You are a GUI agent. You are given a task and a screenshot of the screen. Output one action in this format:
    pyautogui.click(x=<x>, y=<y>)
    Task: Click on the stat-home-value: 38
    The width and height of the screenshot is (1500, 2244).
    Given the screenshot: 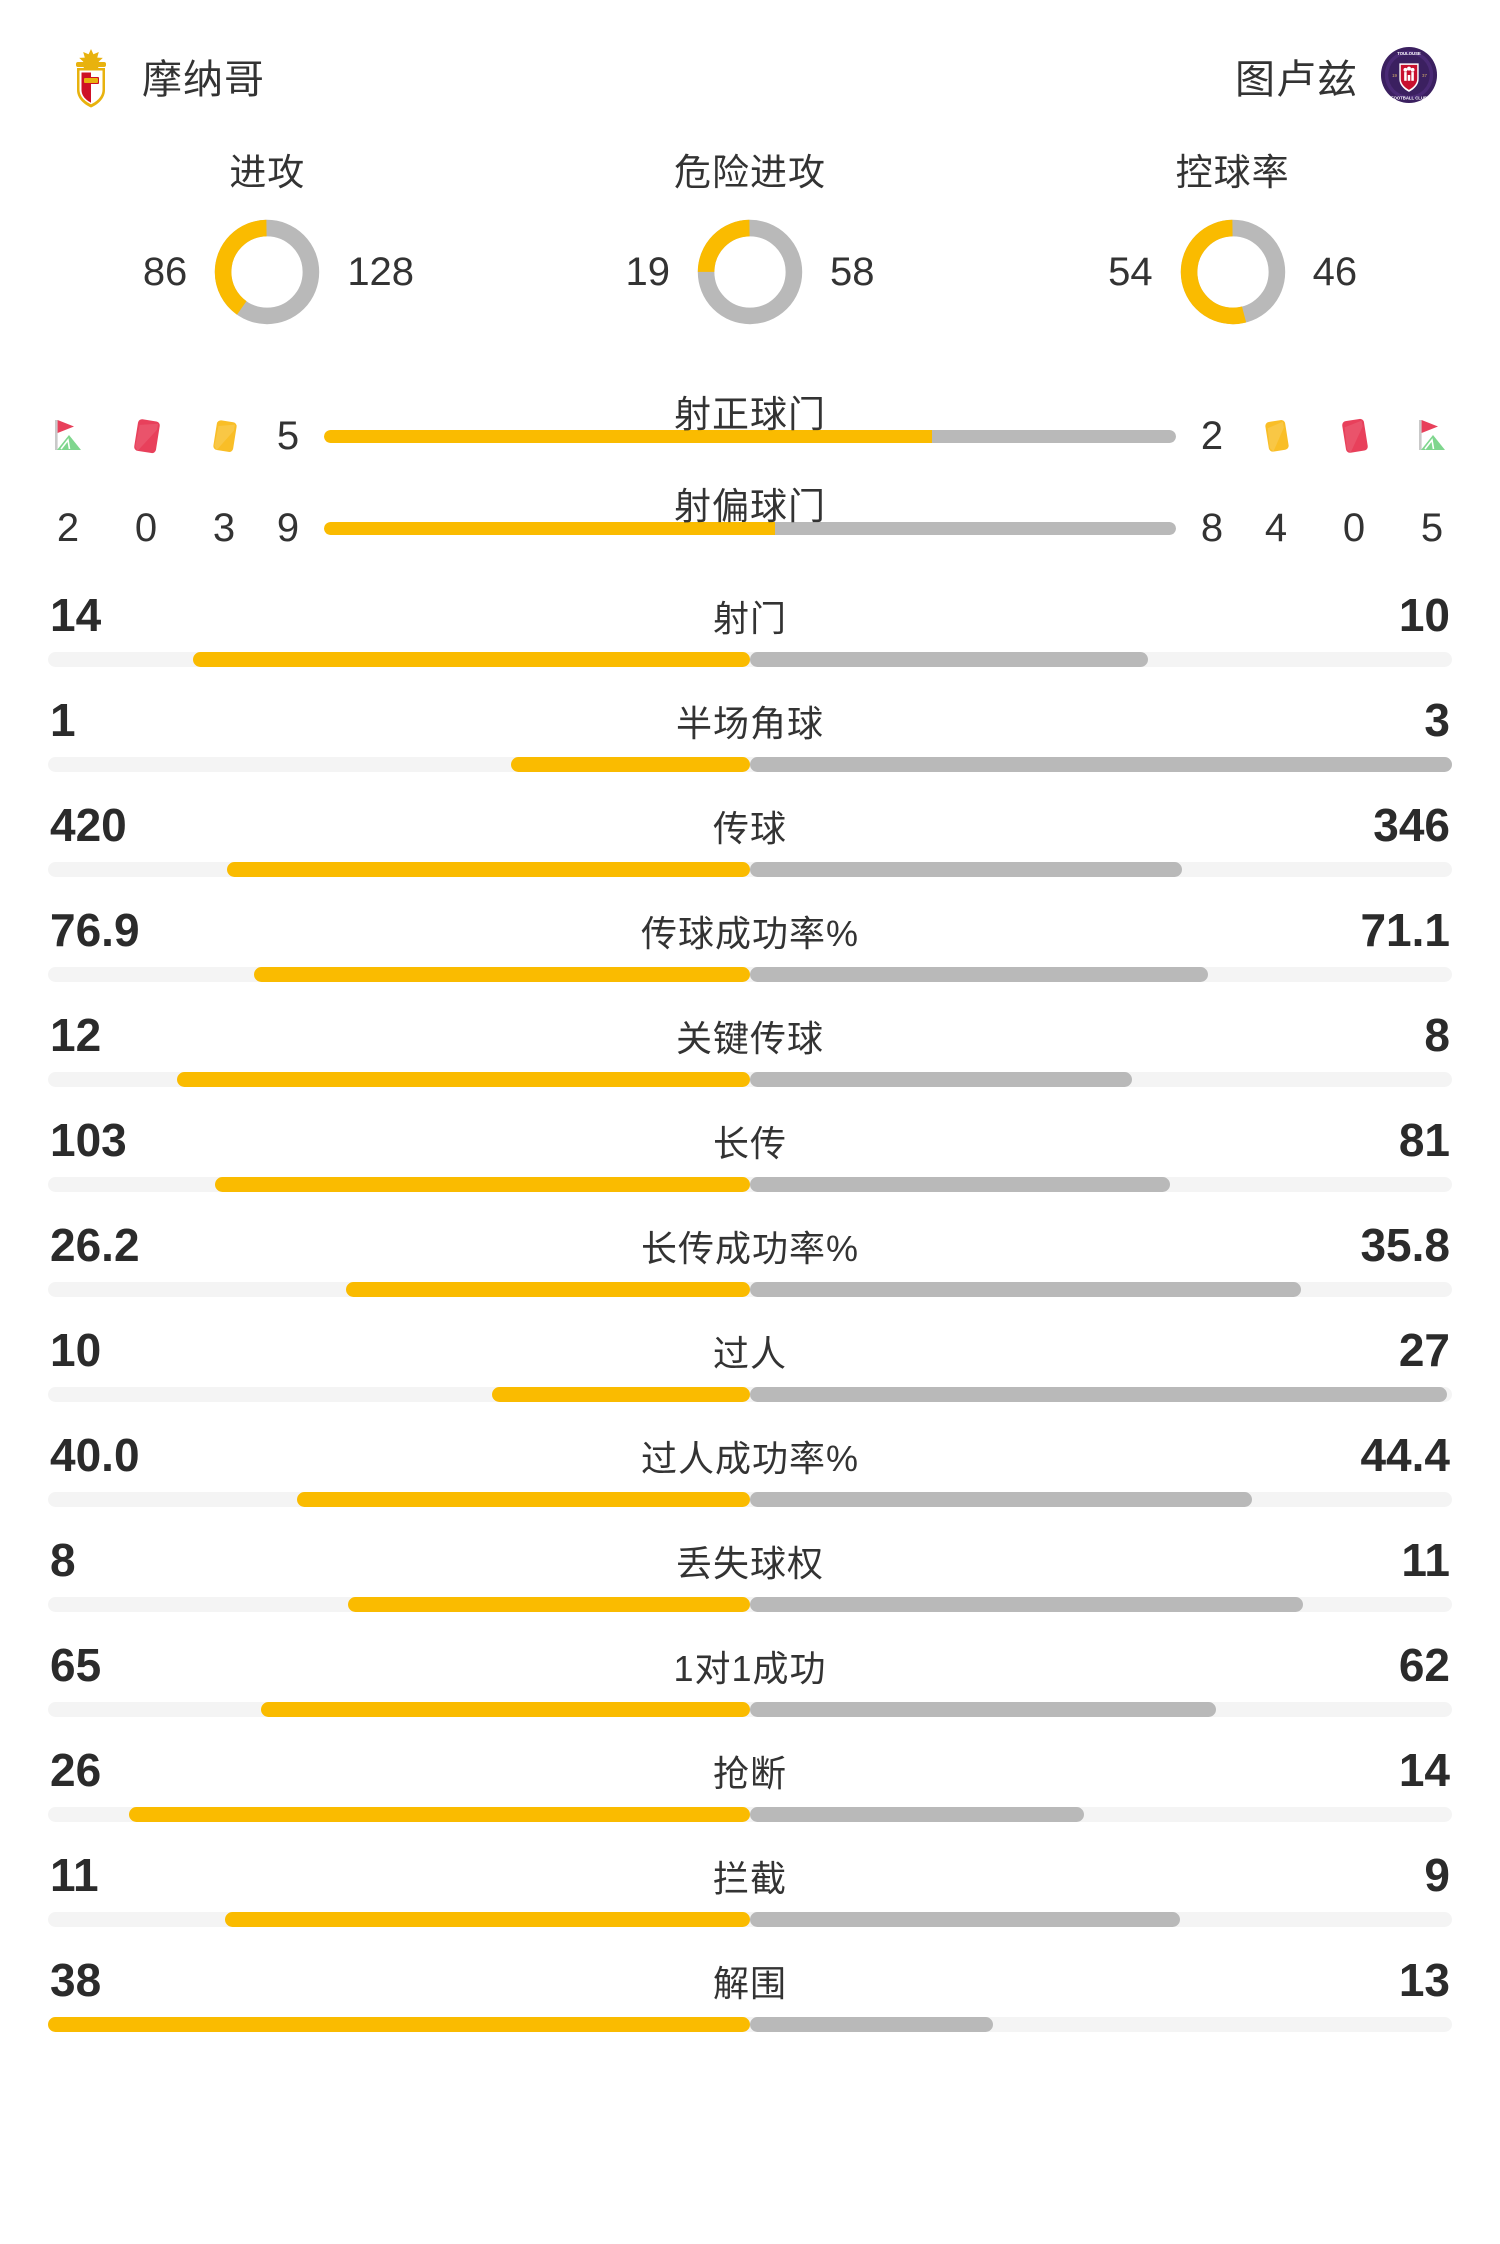 What is the action you would take?
    pyautogui.click(x=76, y=1980)
    